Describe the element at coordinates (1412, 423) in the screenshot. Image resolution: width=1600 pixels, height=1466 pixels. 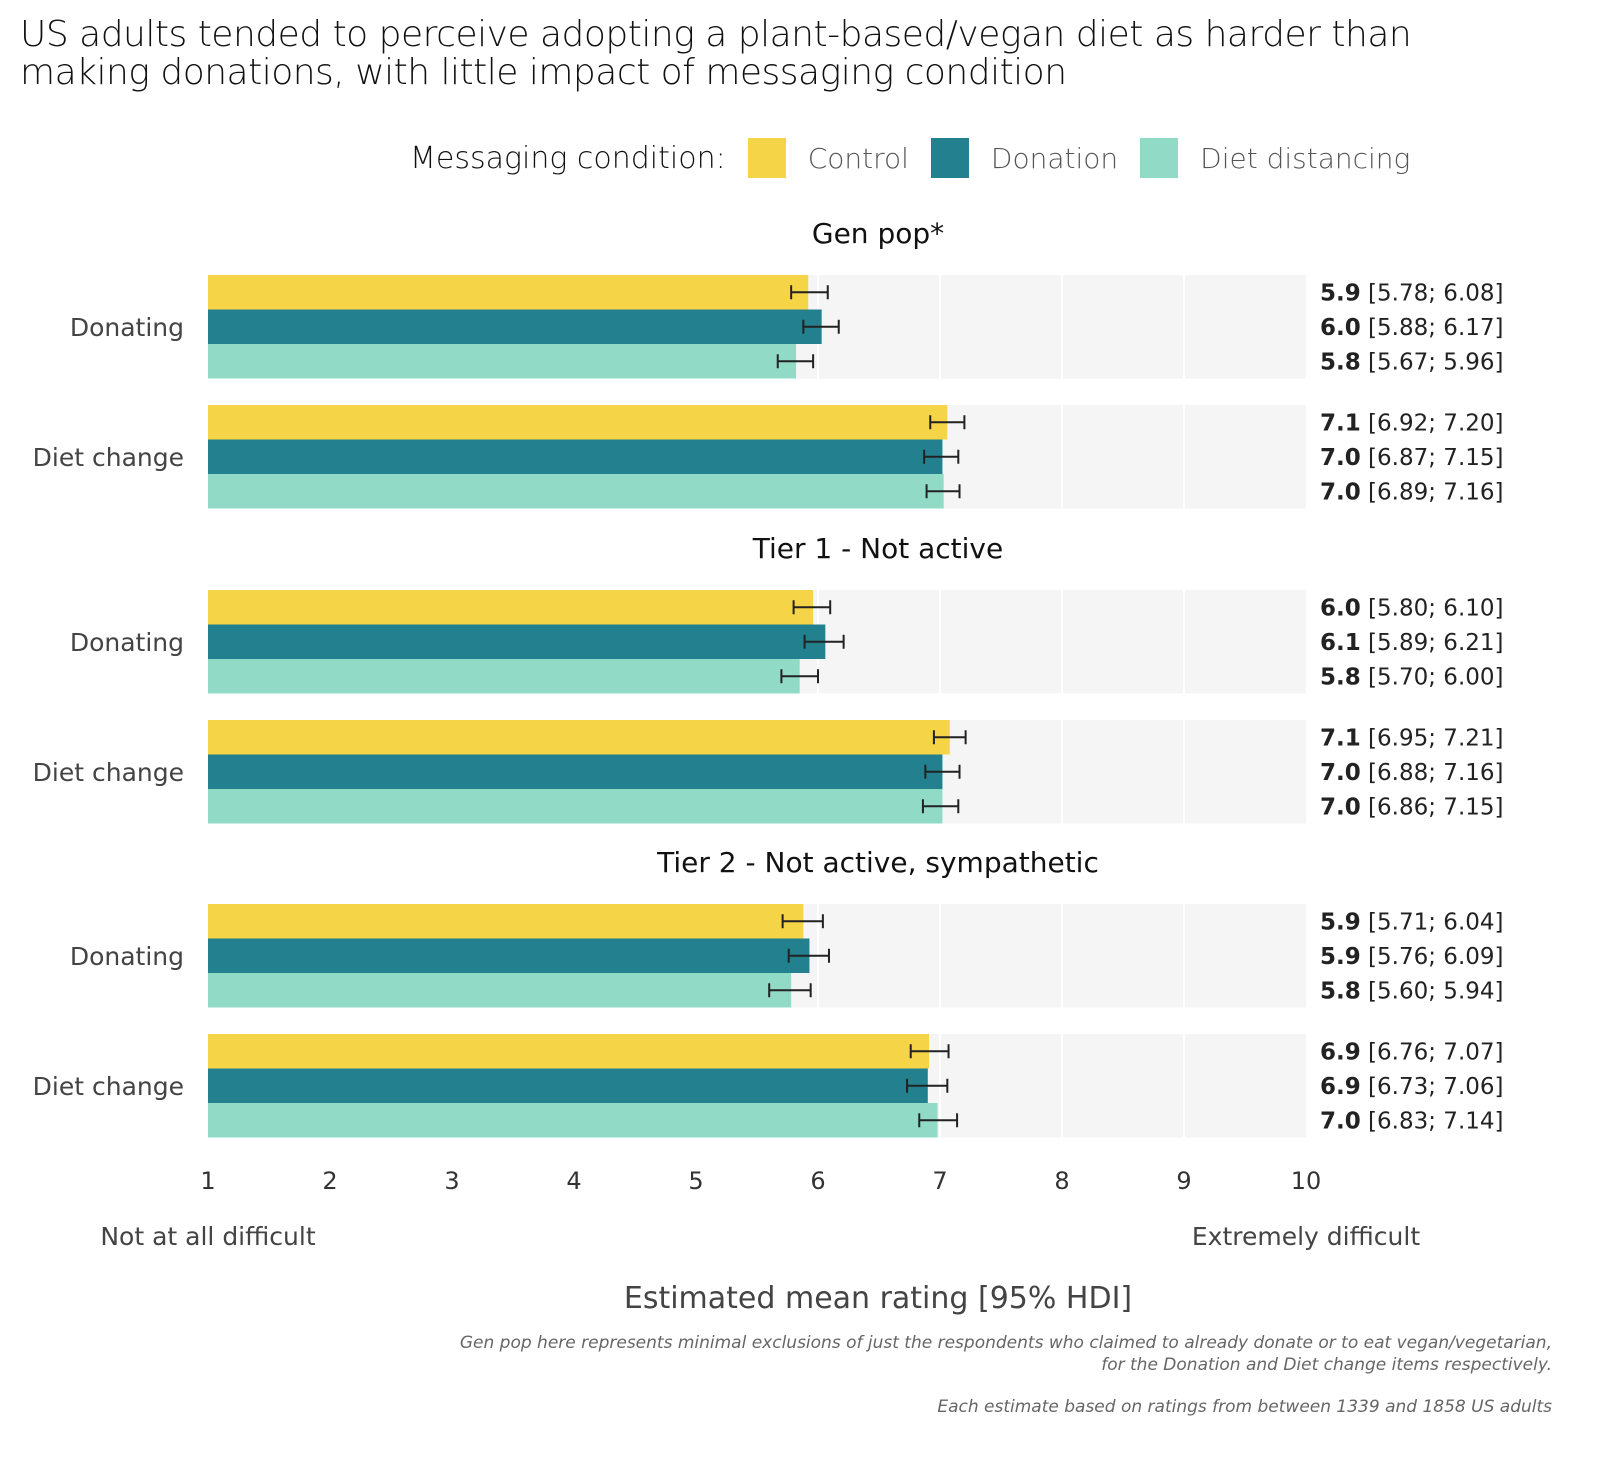
I see `value-label-control: 7.1 [6.92; 7.20]` at that location.